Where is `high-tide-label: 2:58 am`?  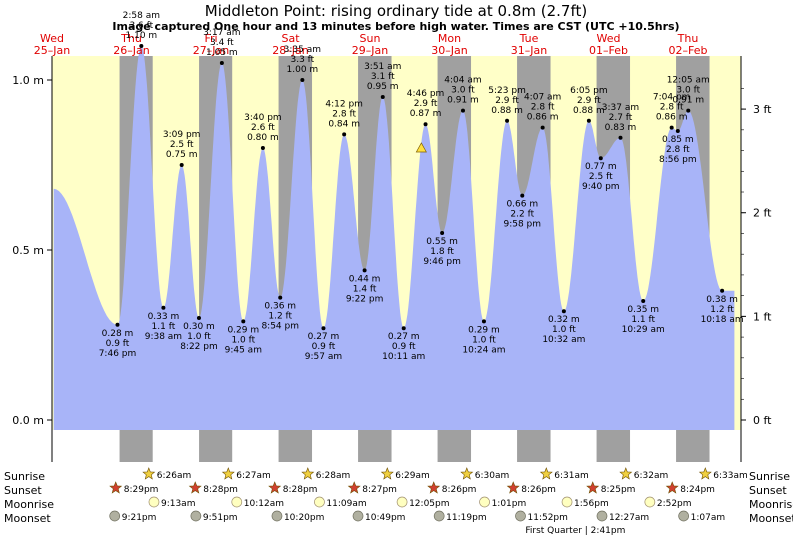
high-tide-label: 2:58 am is located at coordinates (141, 16).